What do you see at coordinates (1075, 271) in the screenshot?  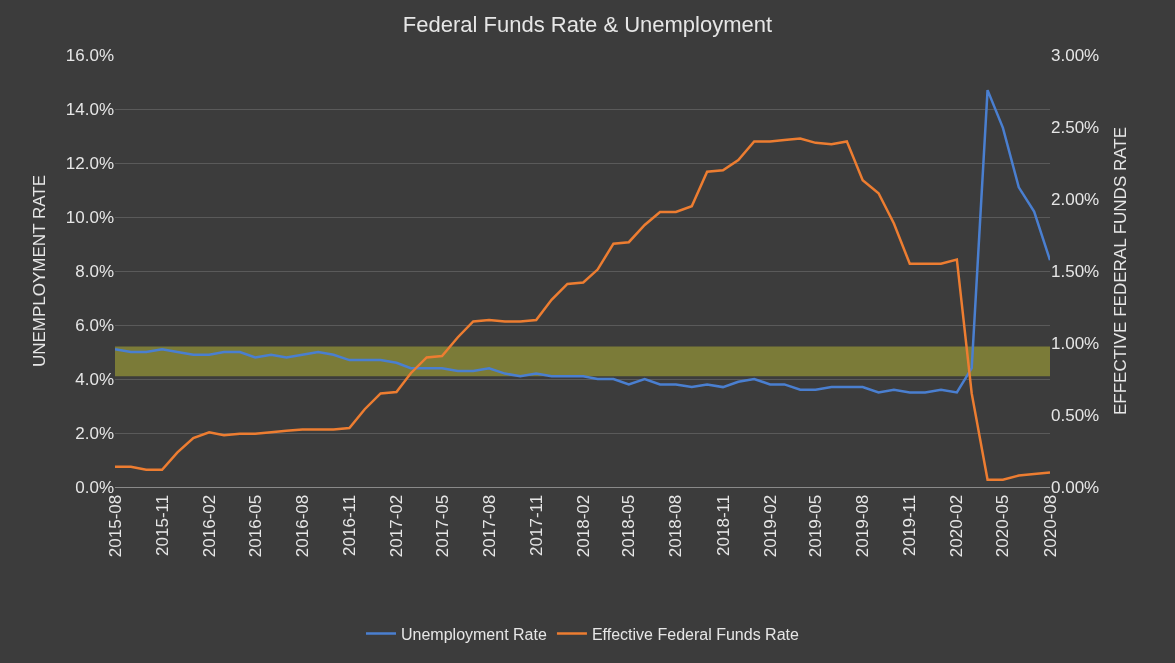 I see `y2-tick-label: 1.50%` at bounding box center [1075, 271].